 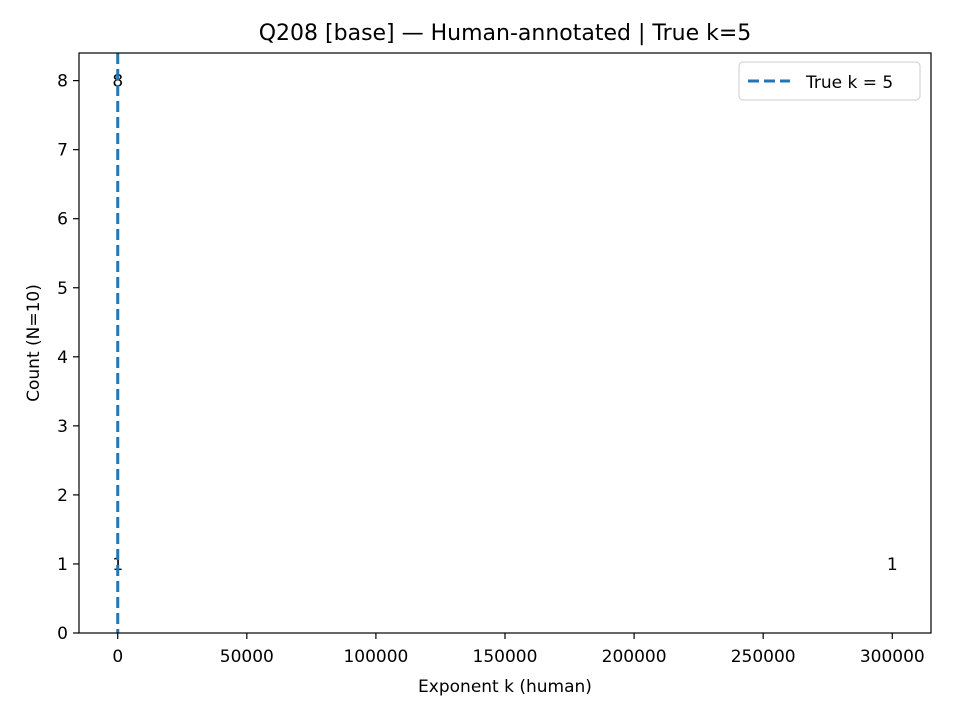 What do you see at coordinates (375, 657) in the screenshot?
I see `x-tick-label: 100000` at bounding box center [375, 657].